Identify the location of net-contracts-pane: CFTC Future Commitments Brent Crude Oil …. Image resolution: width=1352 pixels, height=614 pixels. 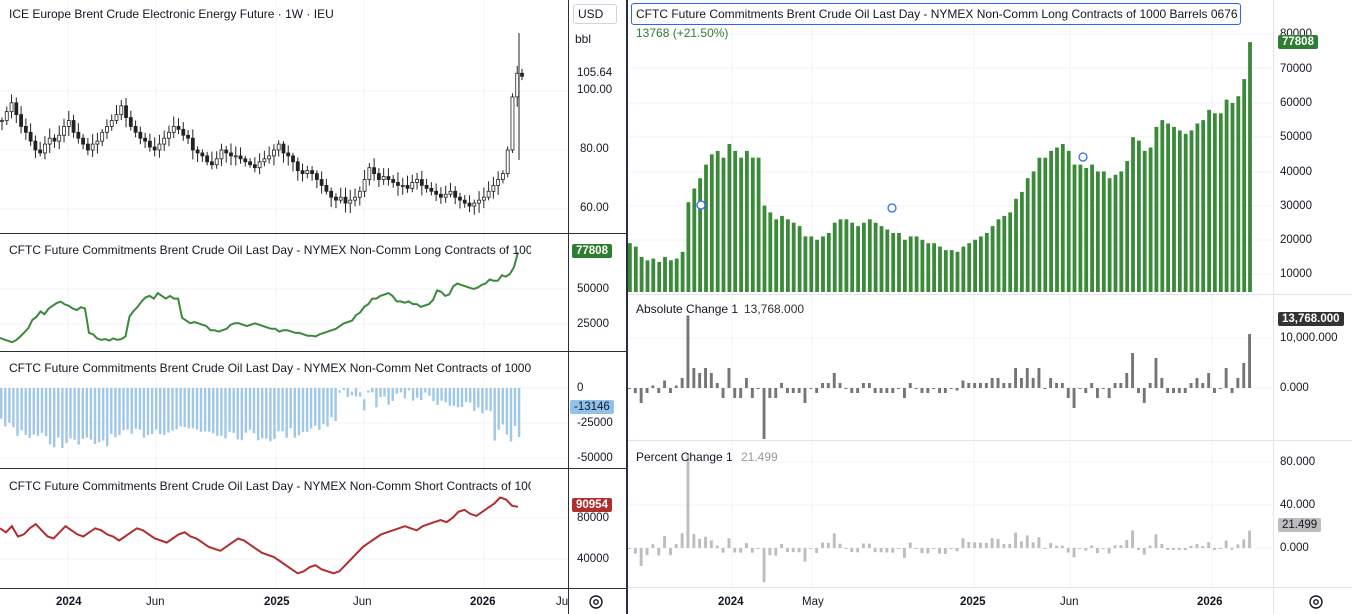
(284, 410).